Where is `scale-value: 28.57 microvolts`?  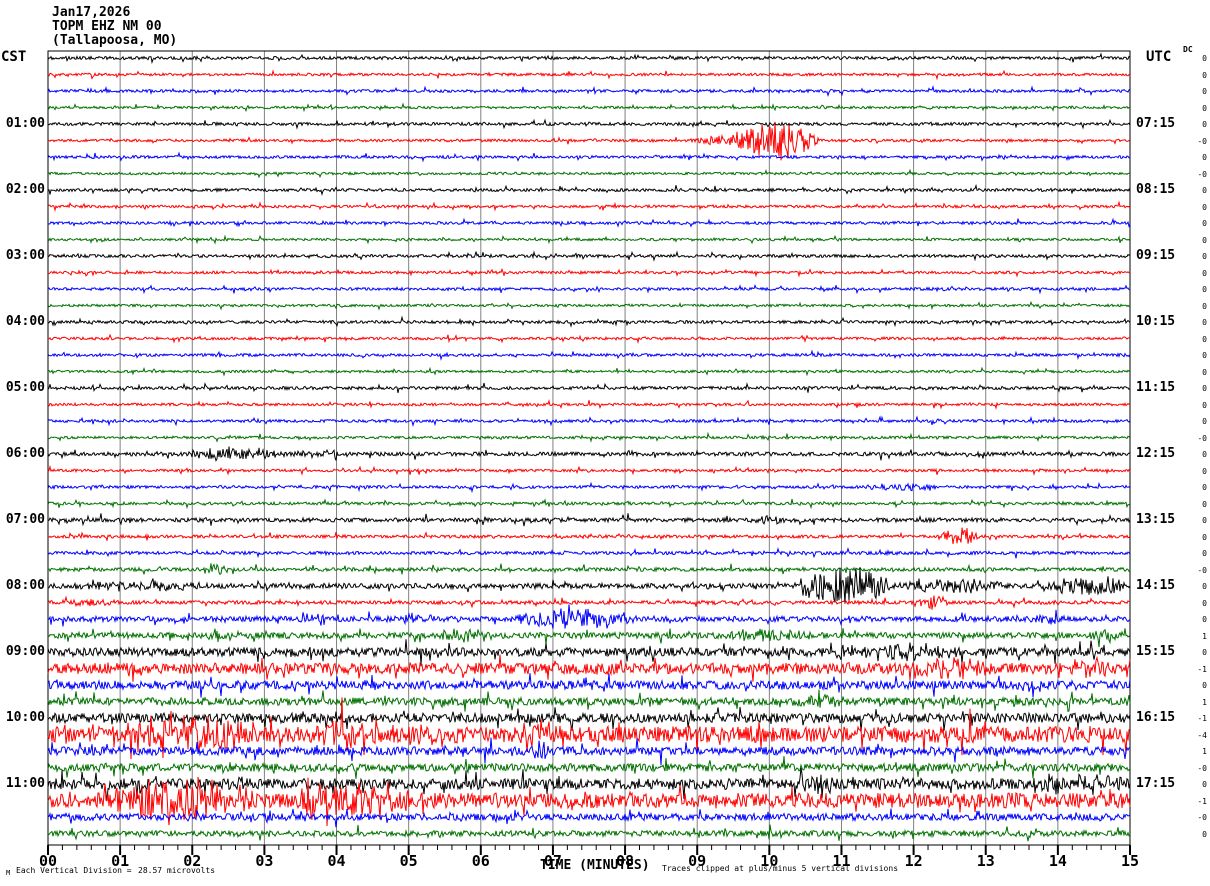
scale-value: 28.57 microvolts is located at coordinates (177, 870).